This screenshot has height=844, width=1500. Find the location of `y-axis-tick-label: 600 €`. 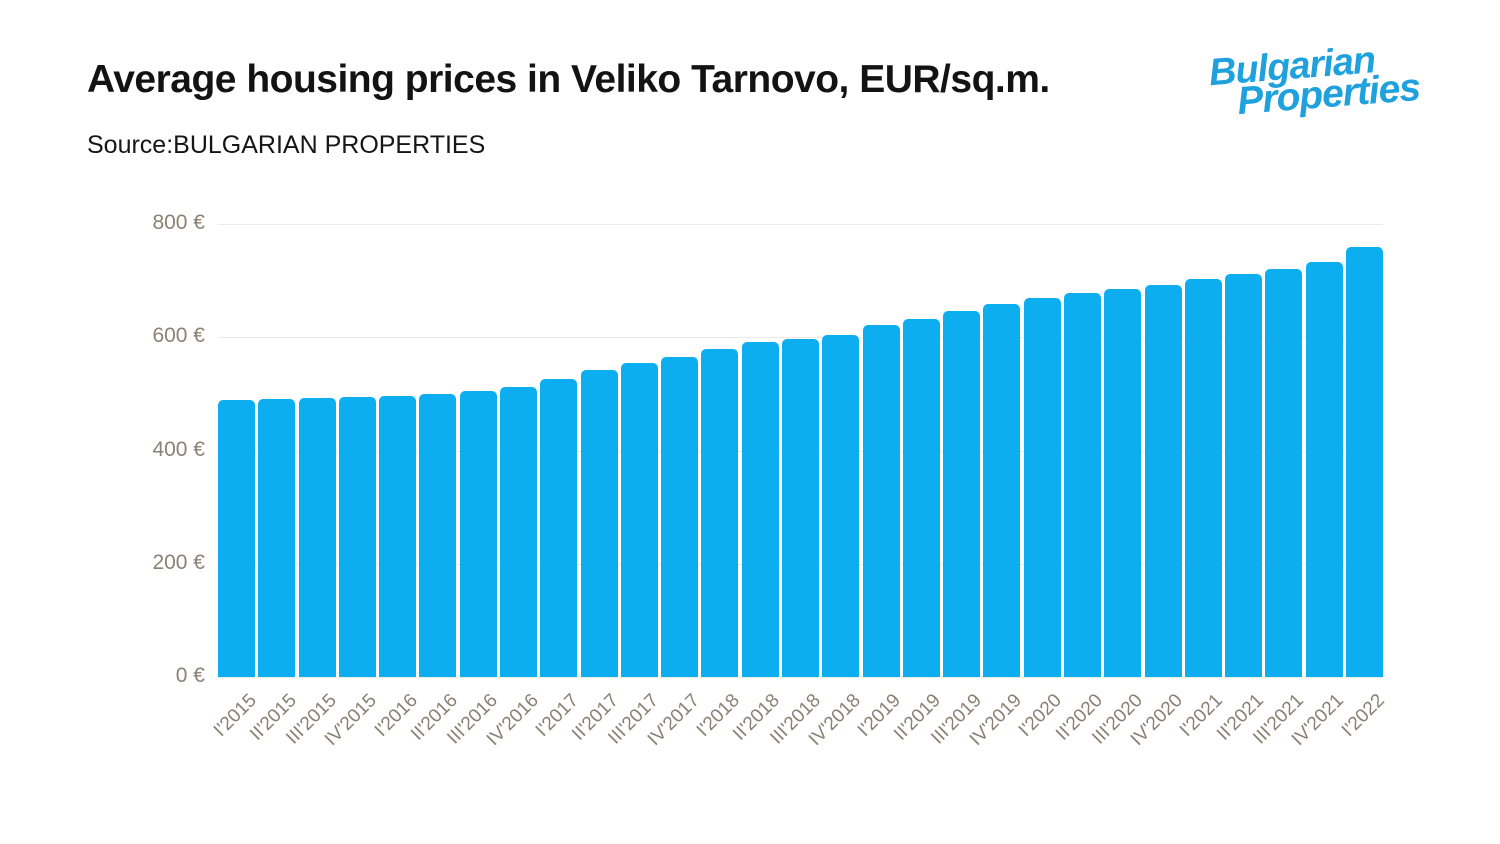

y-axis-tick-label: 600 € is located at coordinates (178, 336).